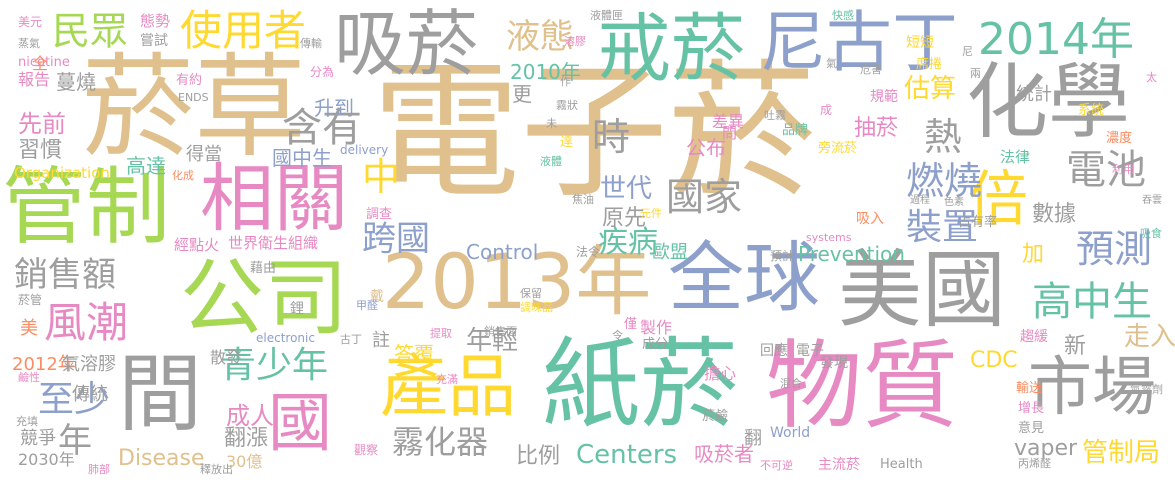  I want to click on word: 新, so click(1075, 346).